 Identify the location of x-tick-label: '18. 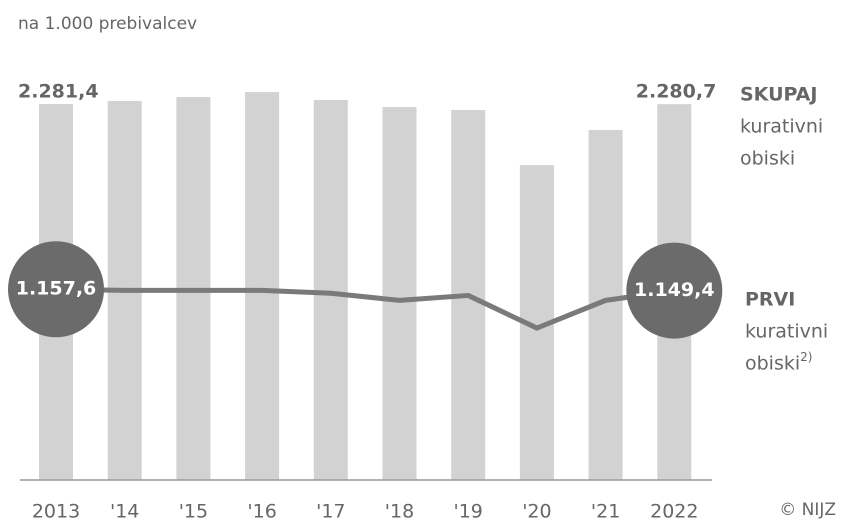
(399, 512).